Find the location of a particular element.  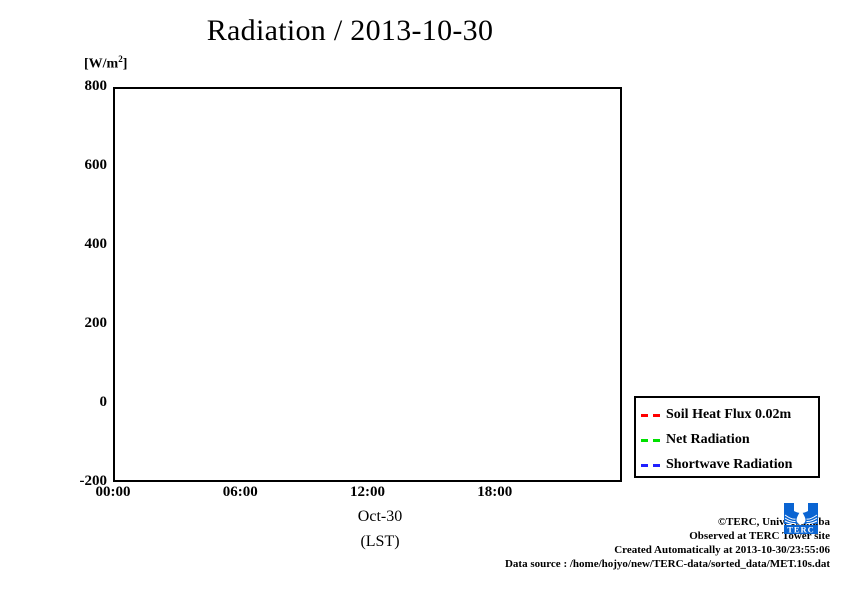

legend-item-shortwave-radiation: Shortwave Radiation is located at coordinates (727, 464).